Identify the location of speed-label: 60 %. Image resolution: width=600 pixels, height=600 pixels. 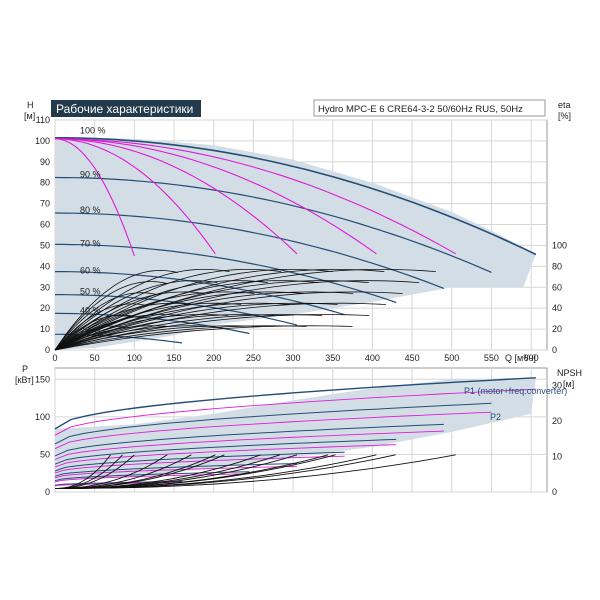
(90, 271).